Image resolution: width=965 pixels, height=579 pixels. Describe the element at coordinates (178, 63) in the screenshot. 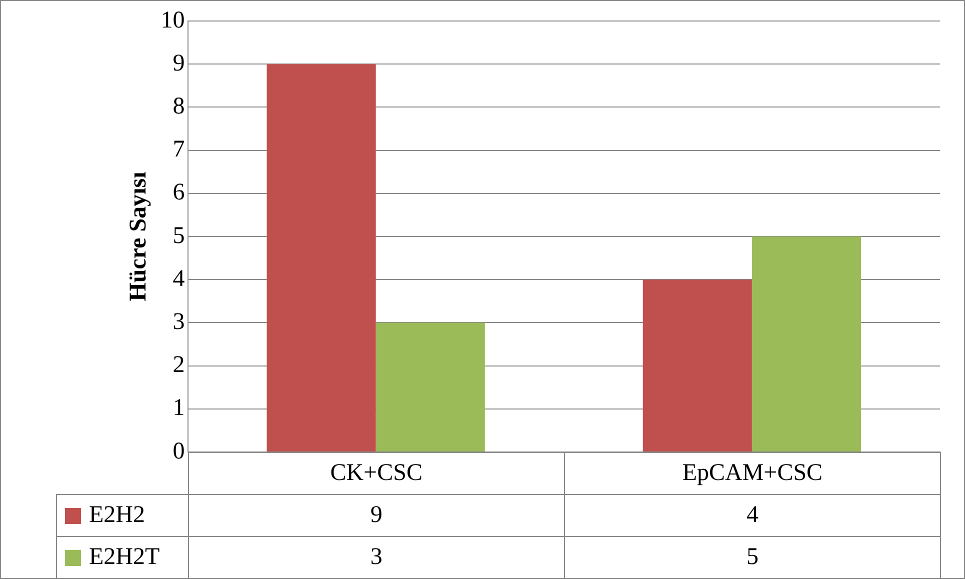

I see `y-tick-label: 9` at that location.